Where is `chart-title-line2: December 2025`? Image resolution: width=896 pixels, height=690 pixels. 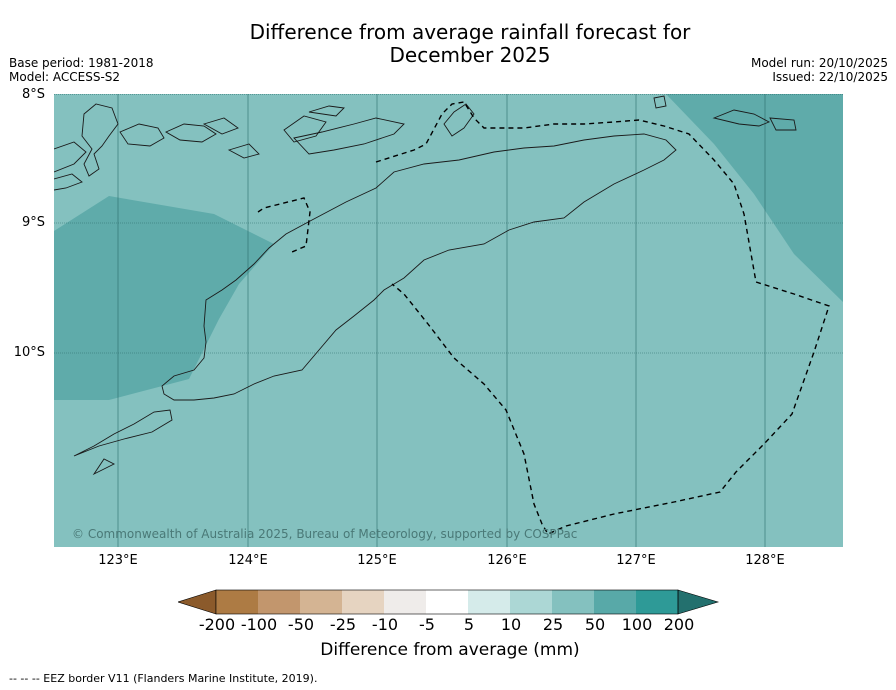
chart-title-line2: December 2025 is located at coordinates (470, 55).